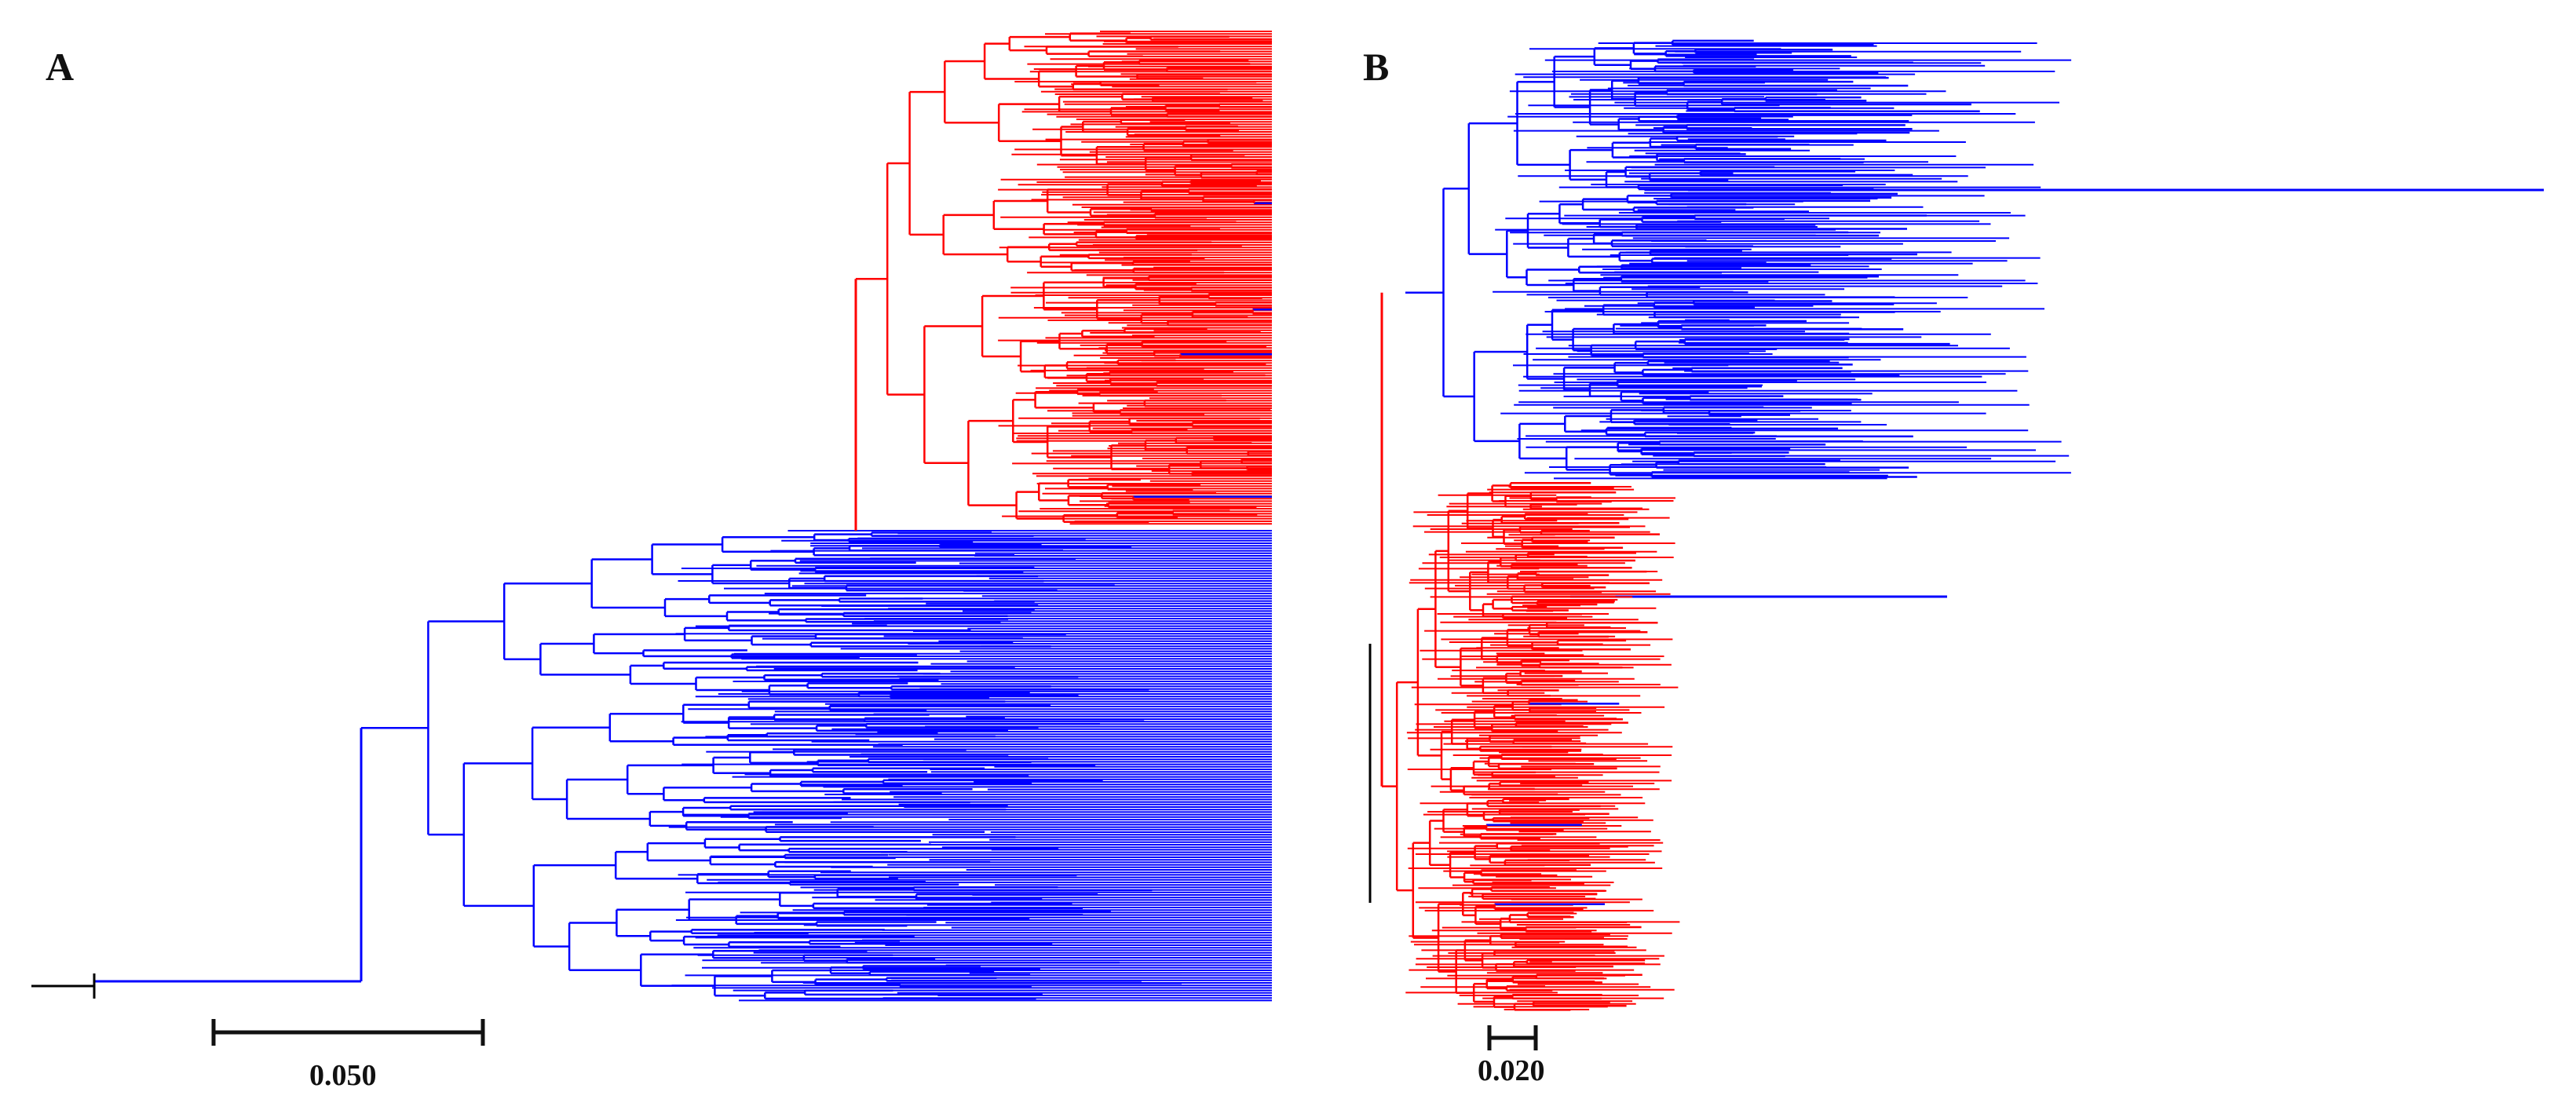 This screenshot has height=1103, width=2576. I want to click on panel-a-label: A, so click(60, 67).